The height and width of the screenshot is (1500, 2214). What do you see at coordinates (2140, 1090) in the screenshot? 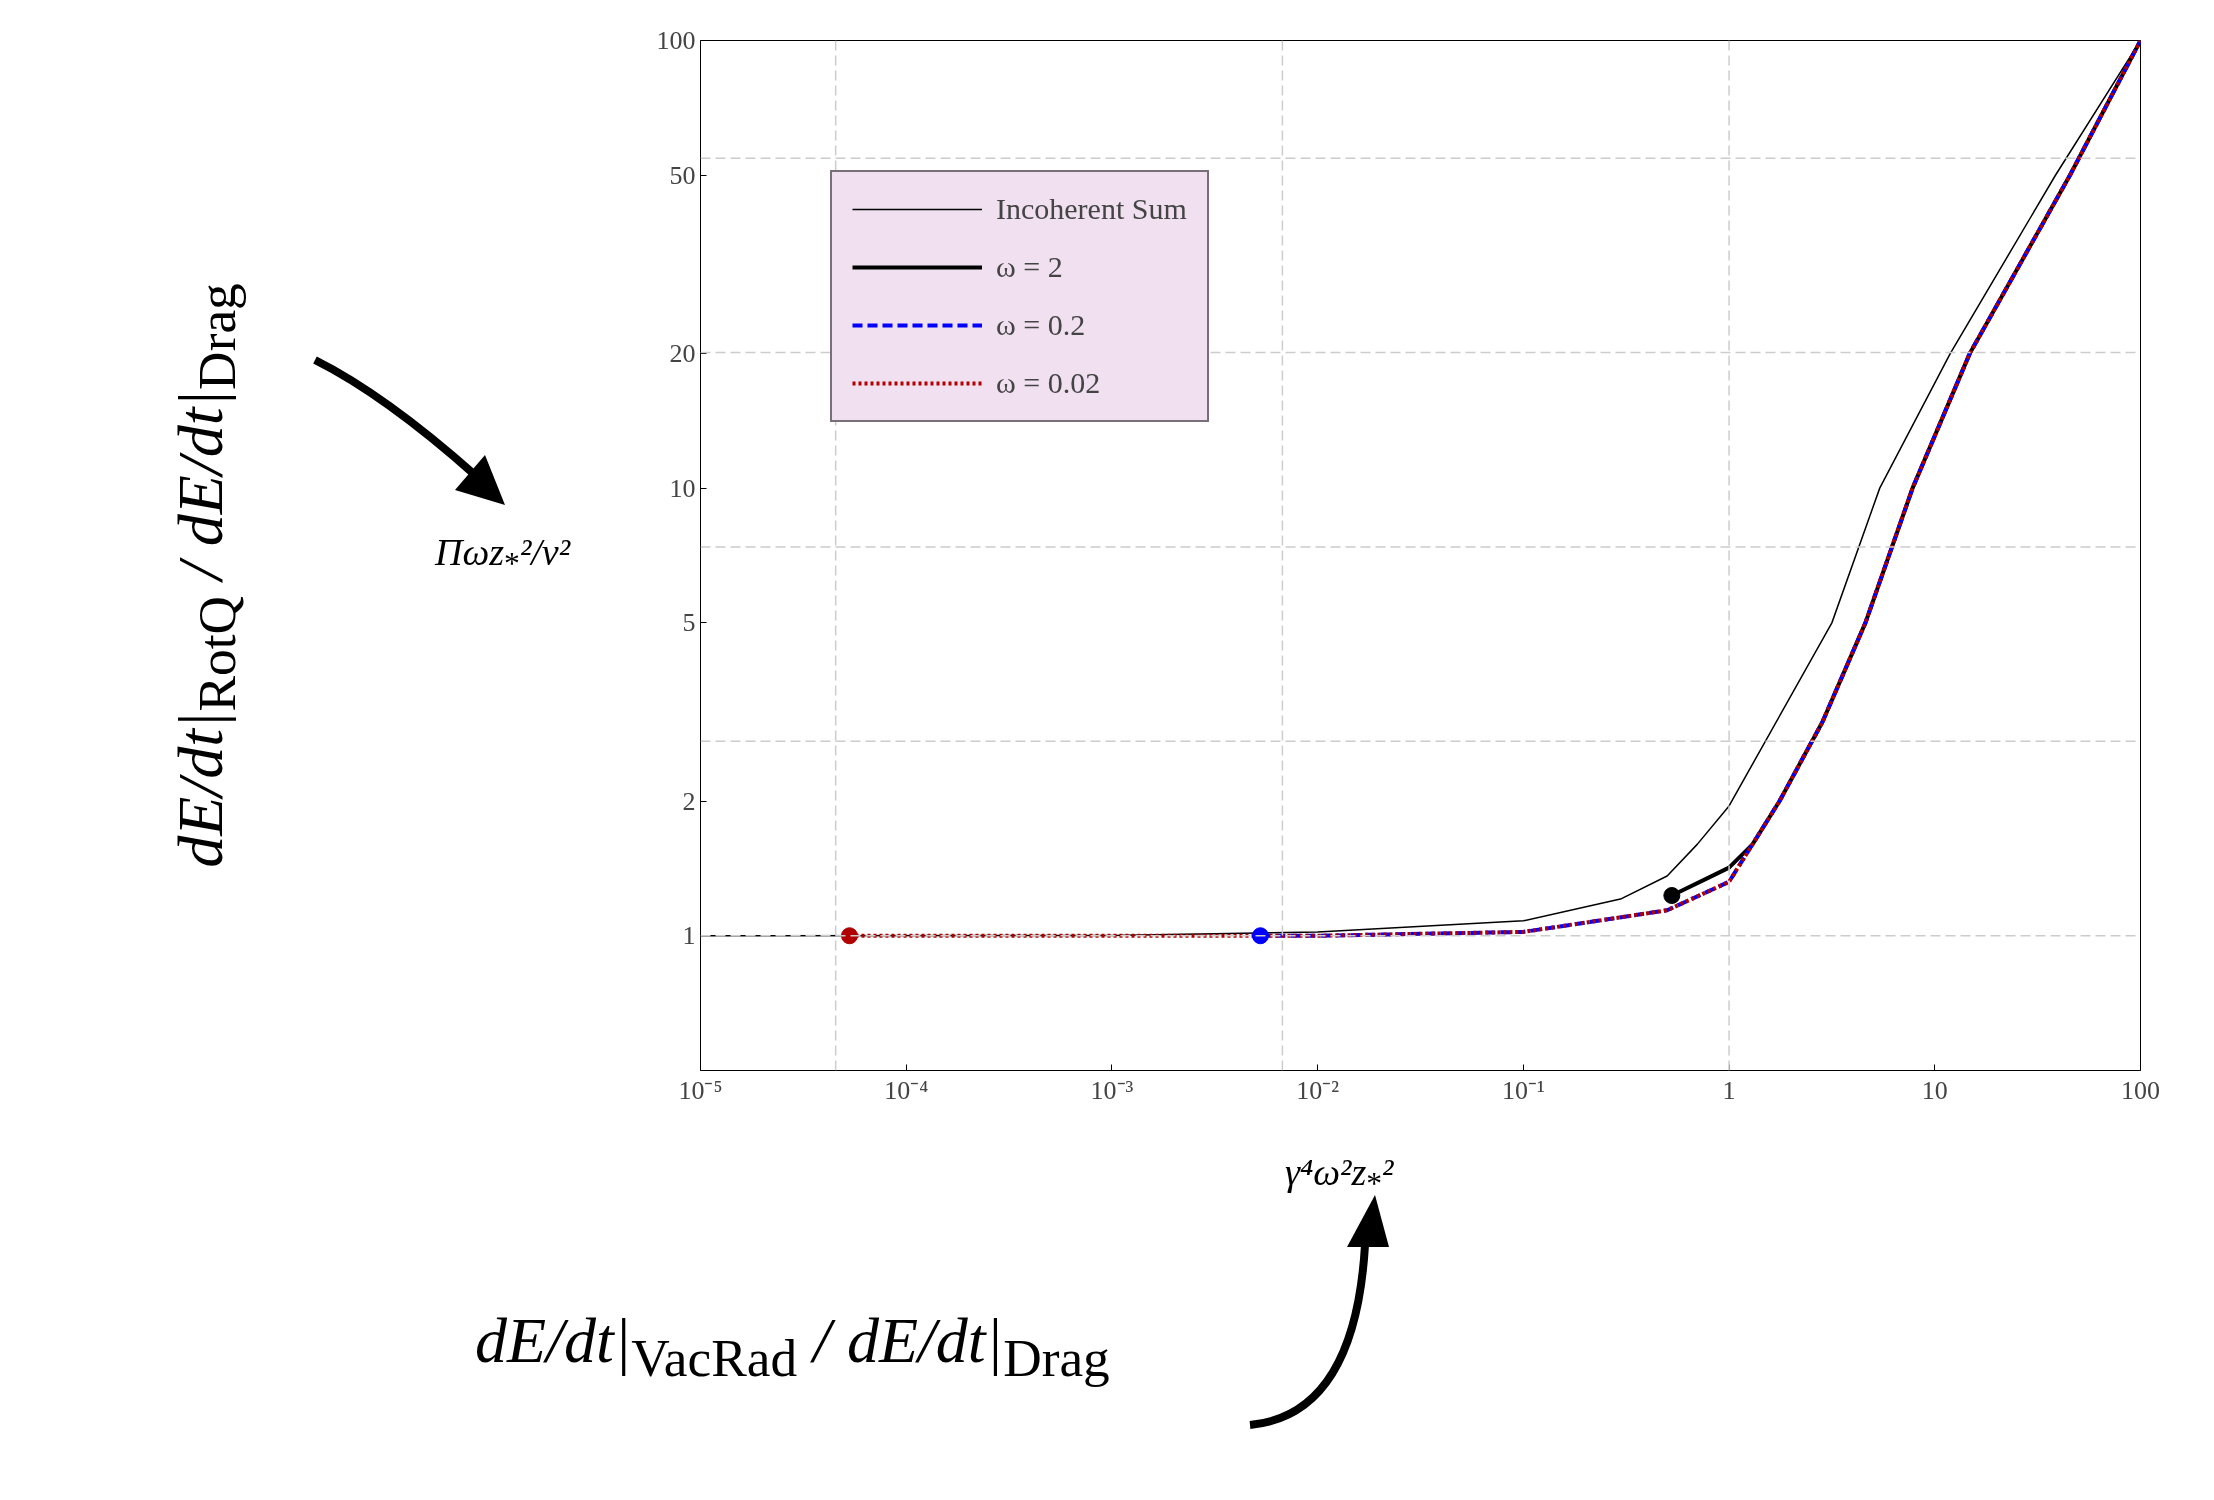
I see `x-tick-label: 100` at bounding box center [2140, 1090].